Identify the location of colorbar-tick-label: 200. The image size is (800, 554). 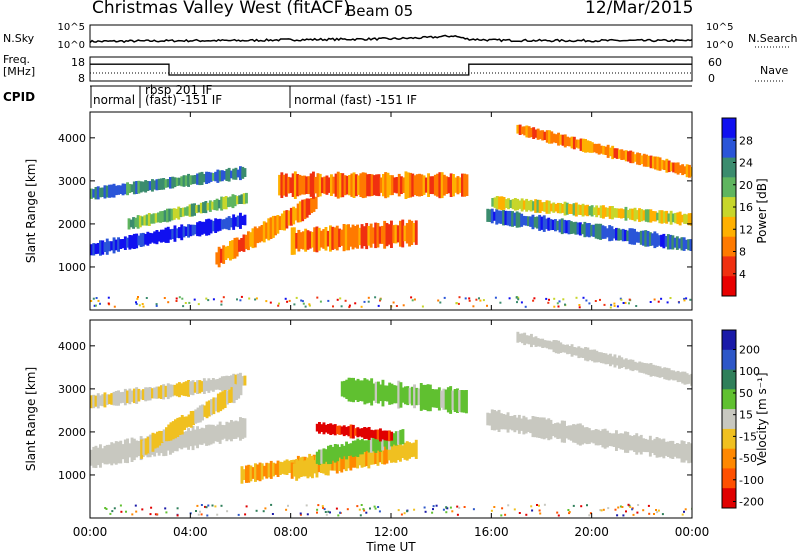
(749, 350).